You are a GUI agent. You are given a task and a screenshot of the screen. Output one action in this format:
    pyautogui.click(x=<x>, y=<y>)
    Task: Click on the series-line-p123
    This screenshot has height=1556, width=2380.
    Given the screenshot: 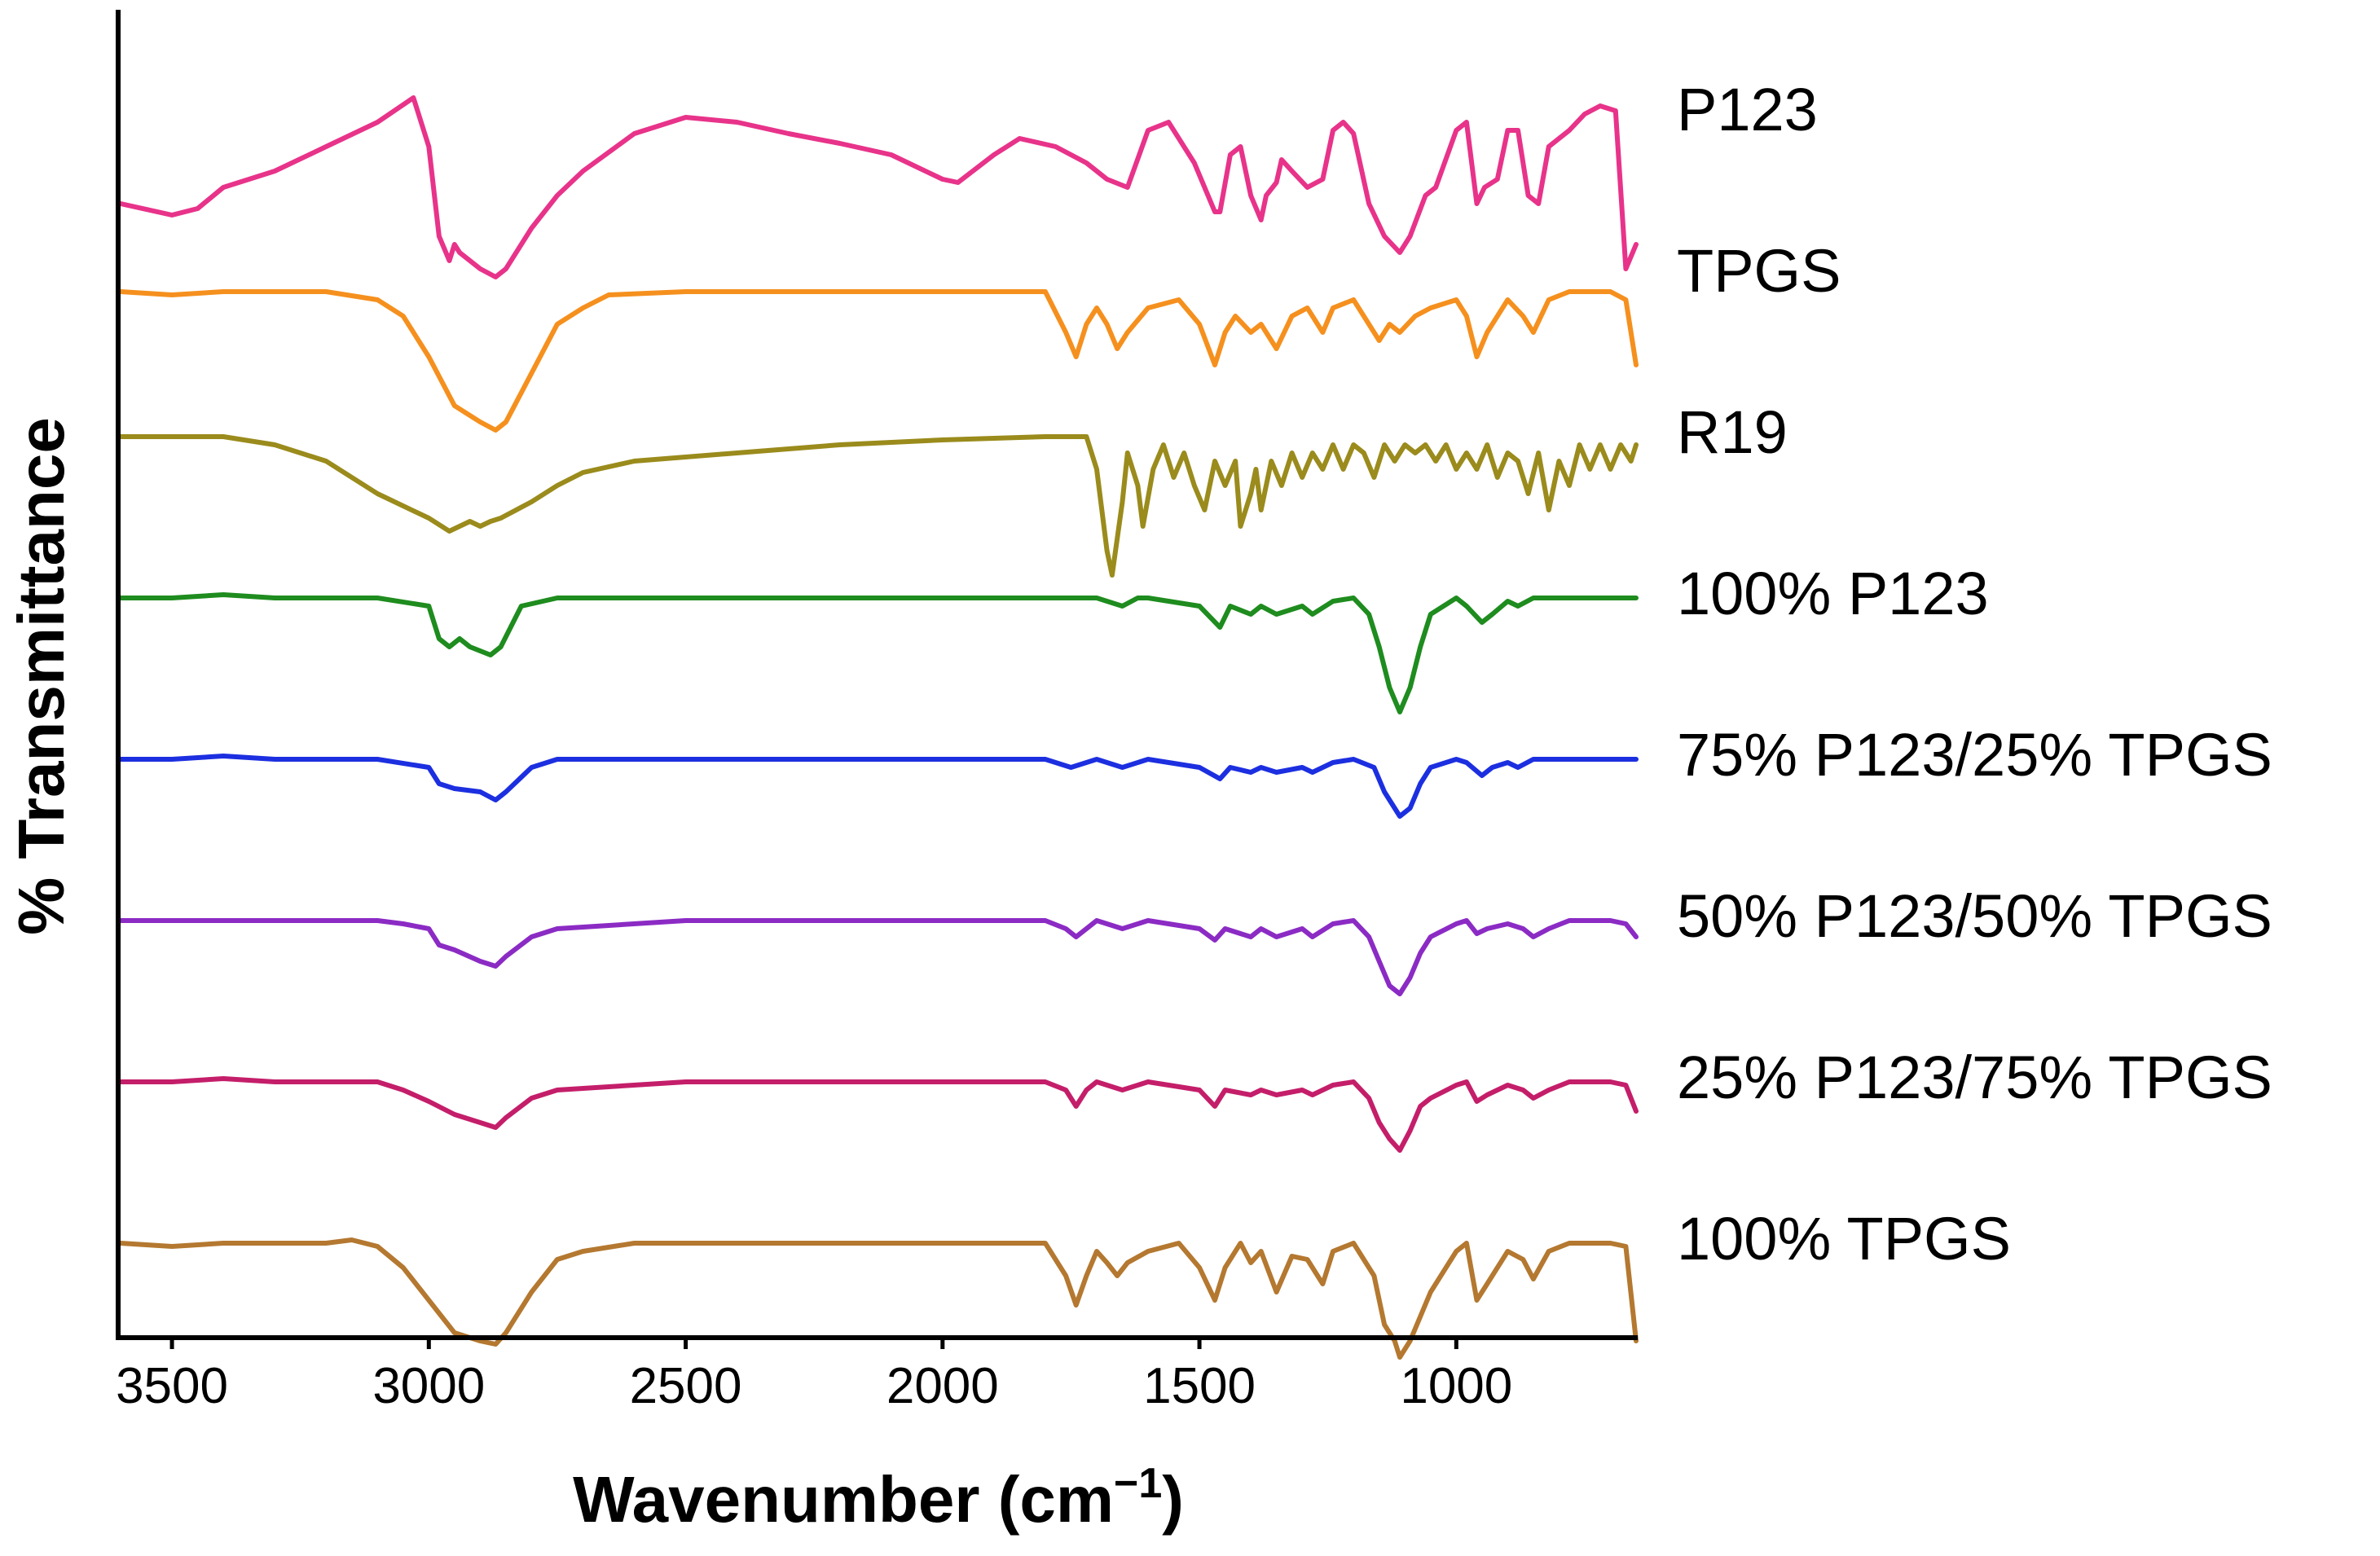 What is the action you would take?
    pyautogui.click(x=879, y=187)
    